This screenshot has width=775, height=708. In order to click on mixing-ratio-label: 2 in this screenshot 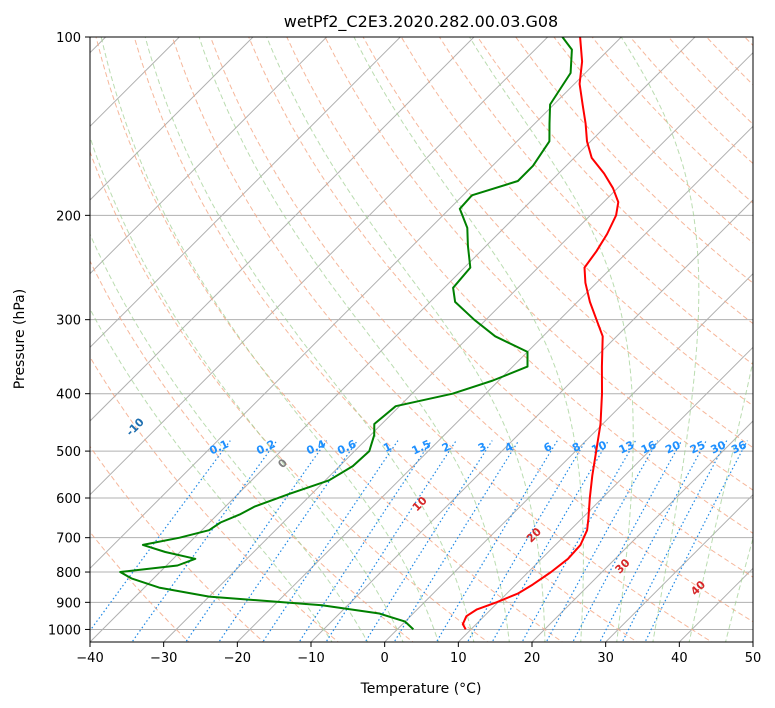, I will do `click(446, 447)`.